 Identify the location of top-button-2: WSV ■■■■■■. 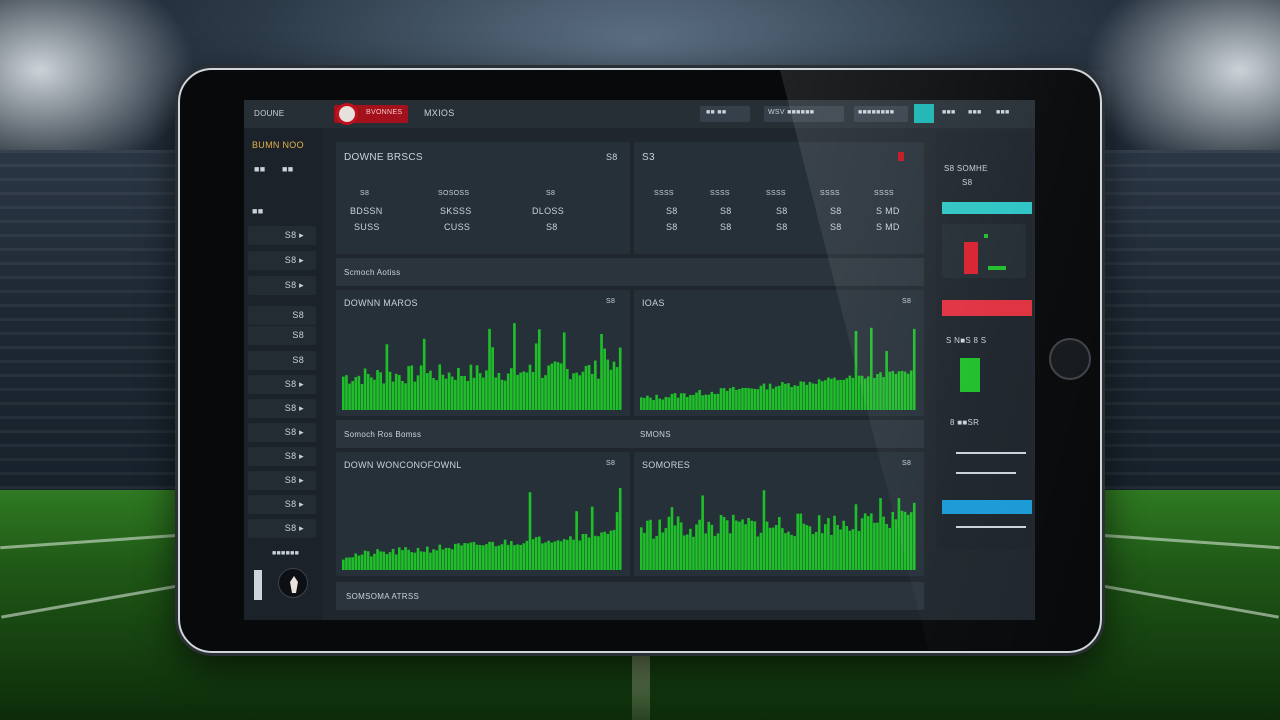
(804, 114).